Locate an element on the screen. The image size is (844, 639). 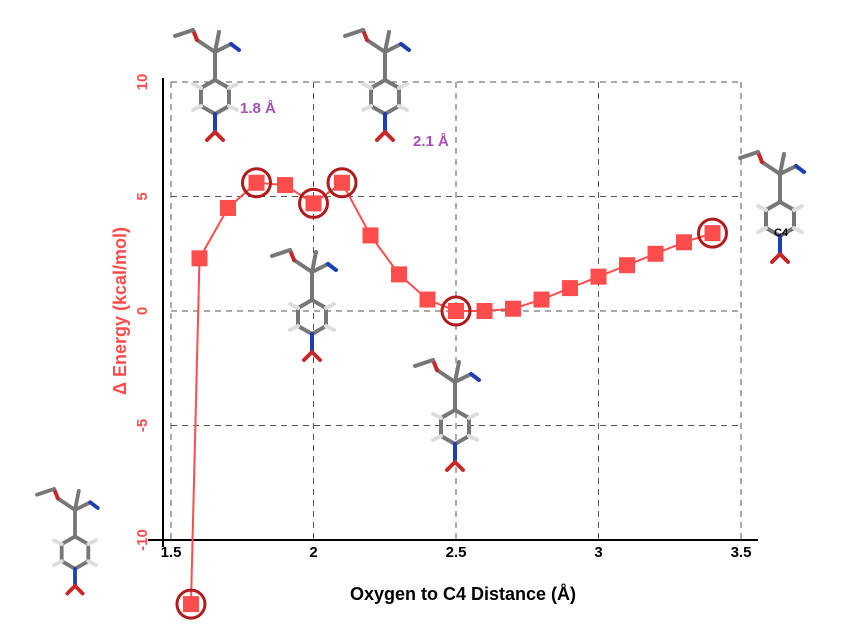
molecule-structure-product is located at coordinates (772, 207).